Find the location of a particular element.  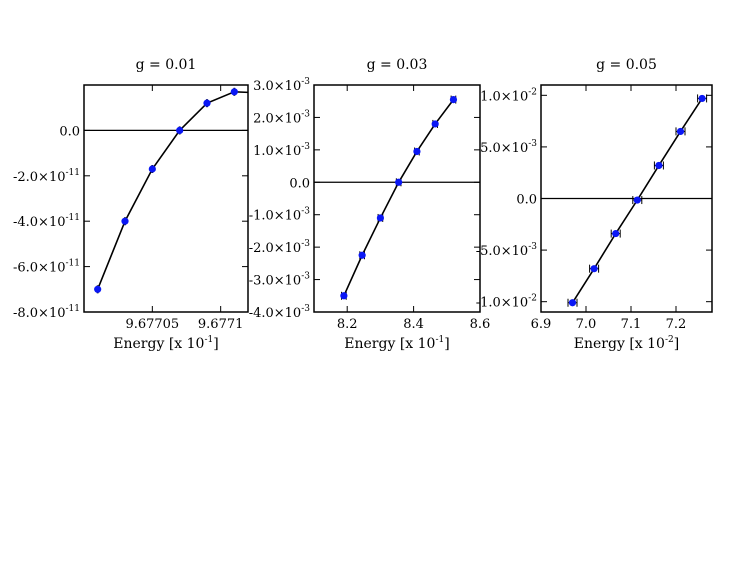

y-tick-mantissa: -4.0×10 is located at coordinates (39, 222).